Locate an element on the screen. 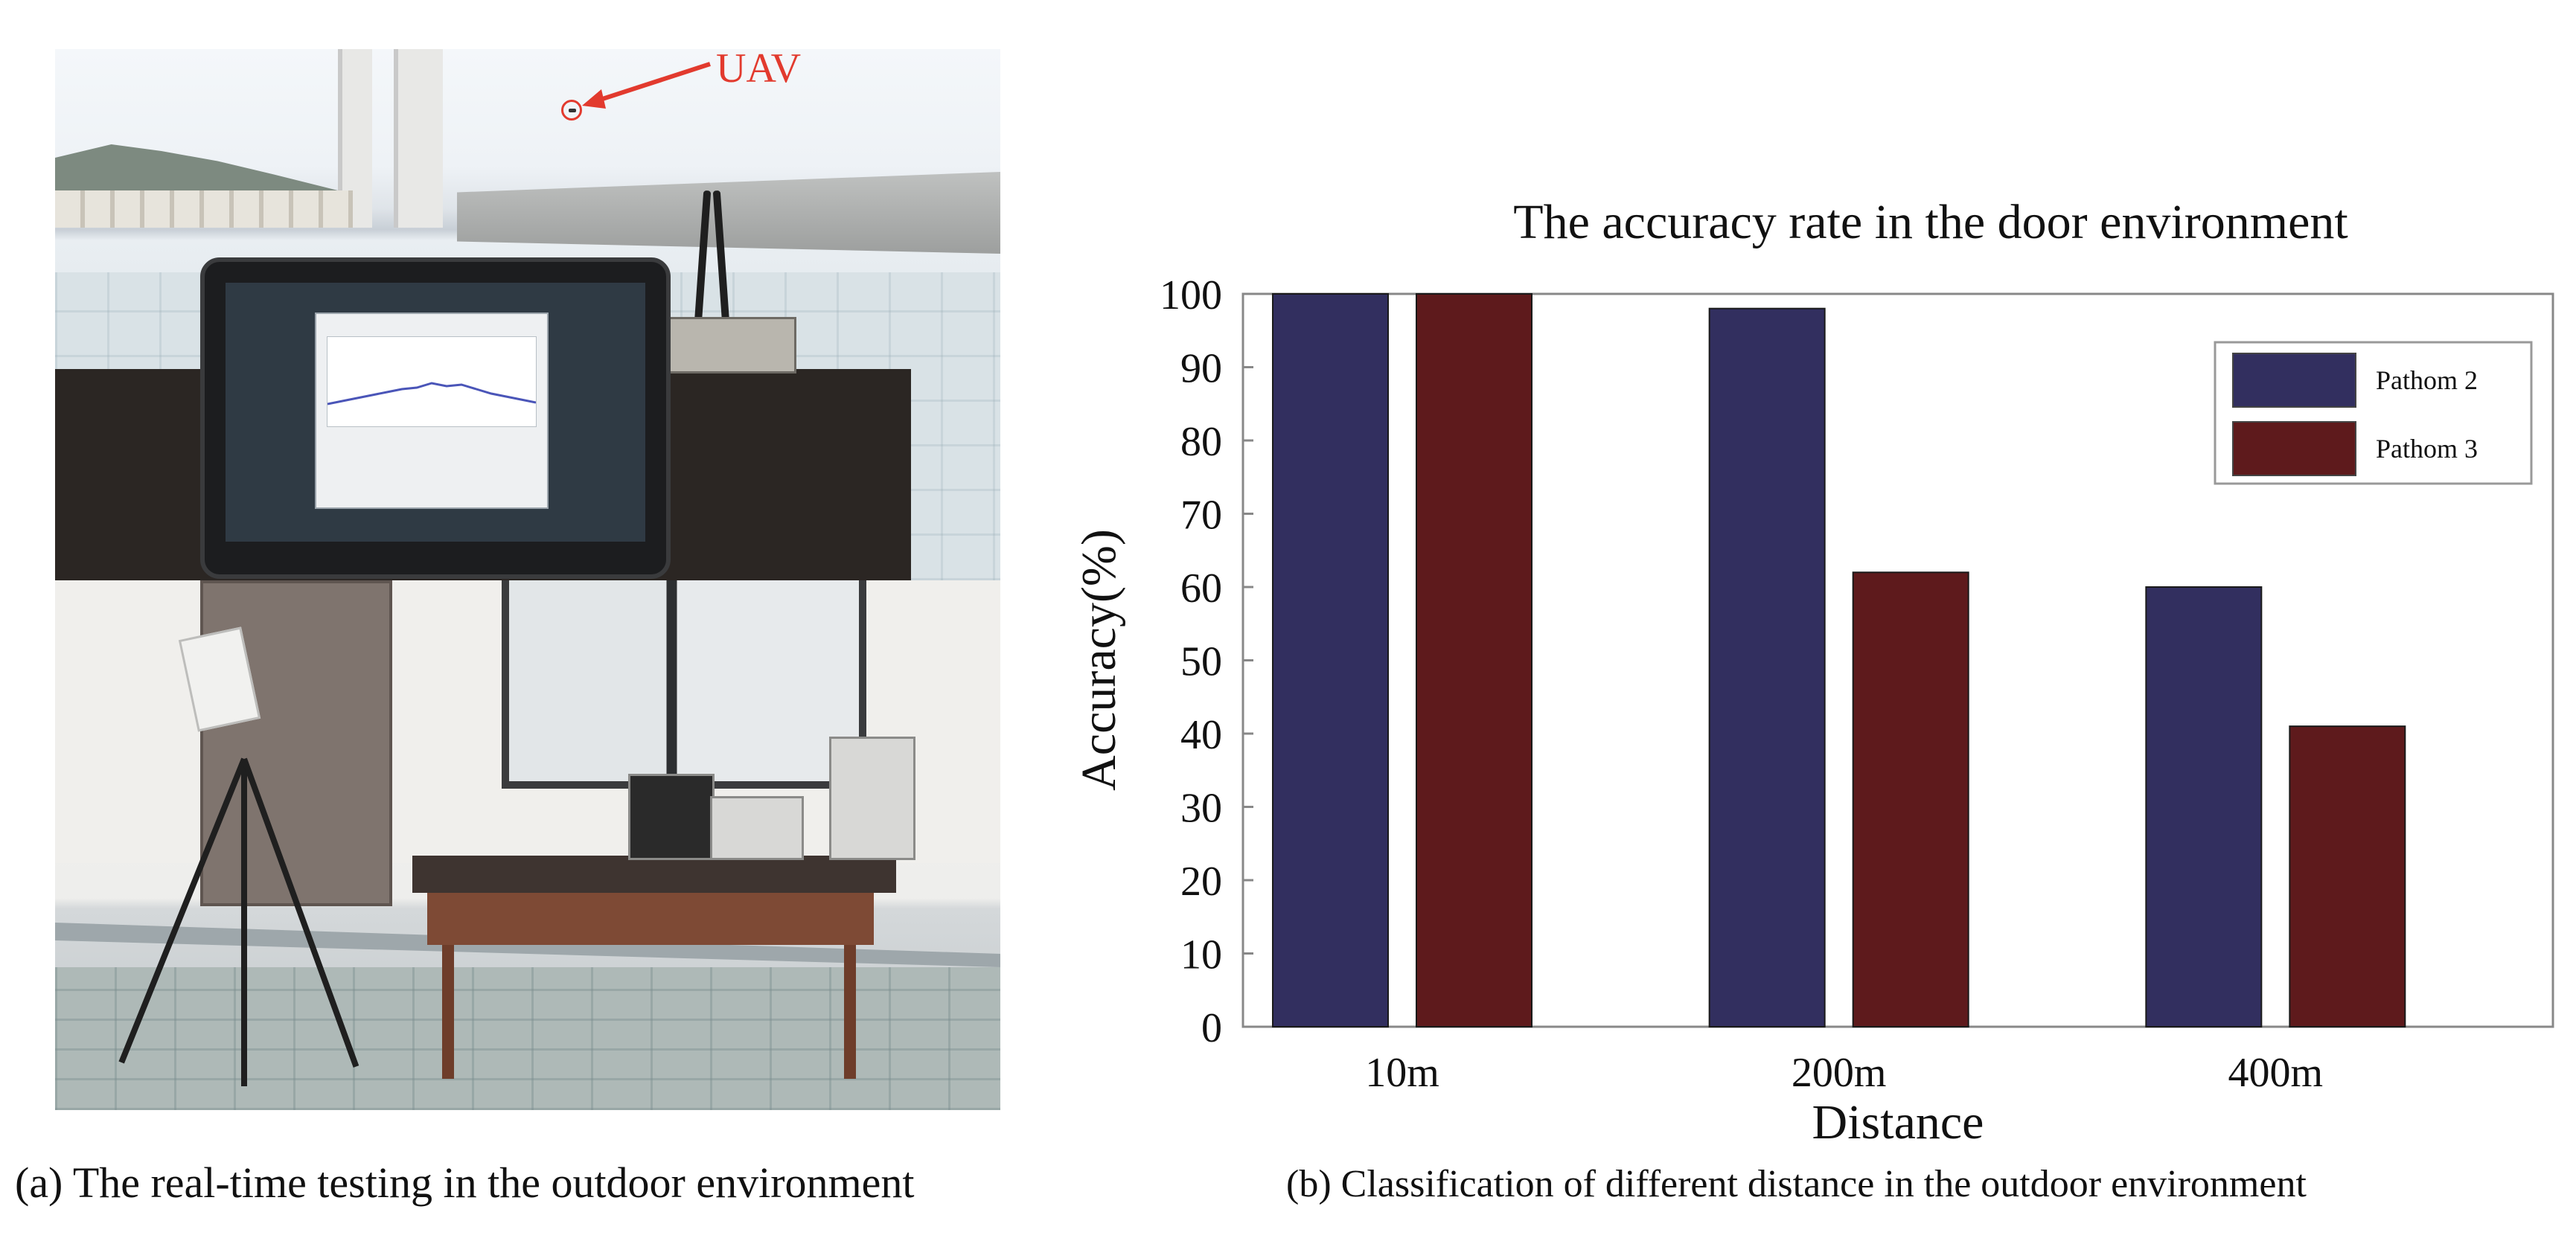  chart-legend: Pathom 2 Pathom 3 is located at coordinates (2373, 413).